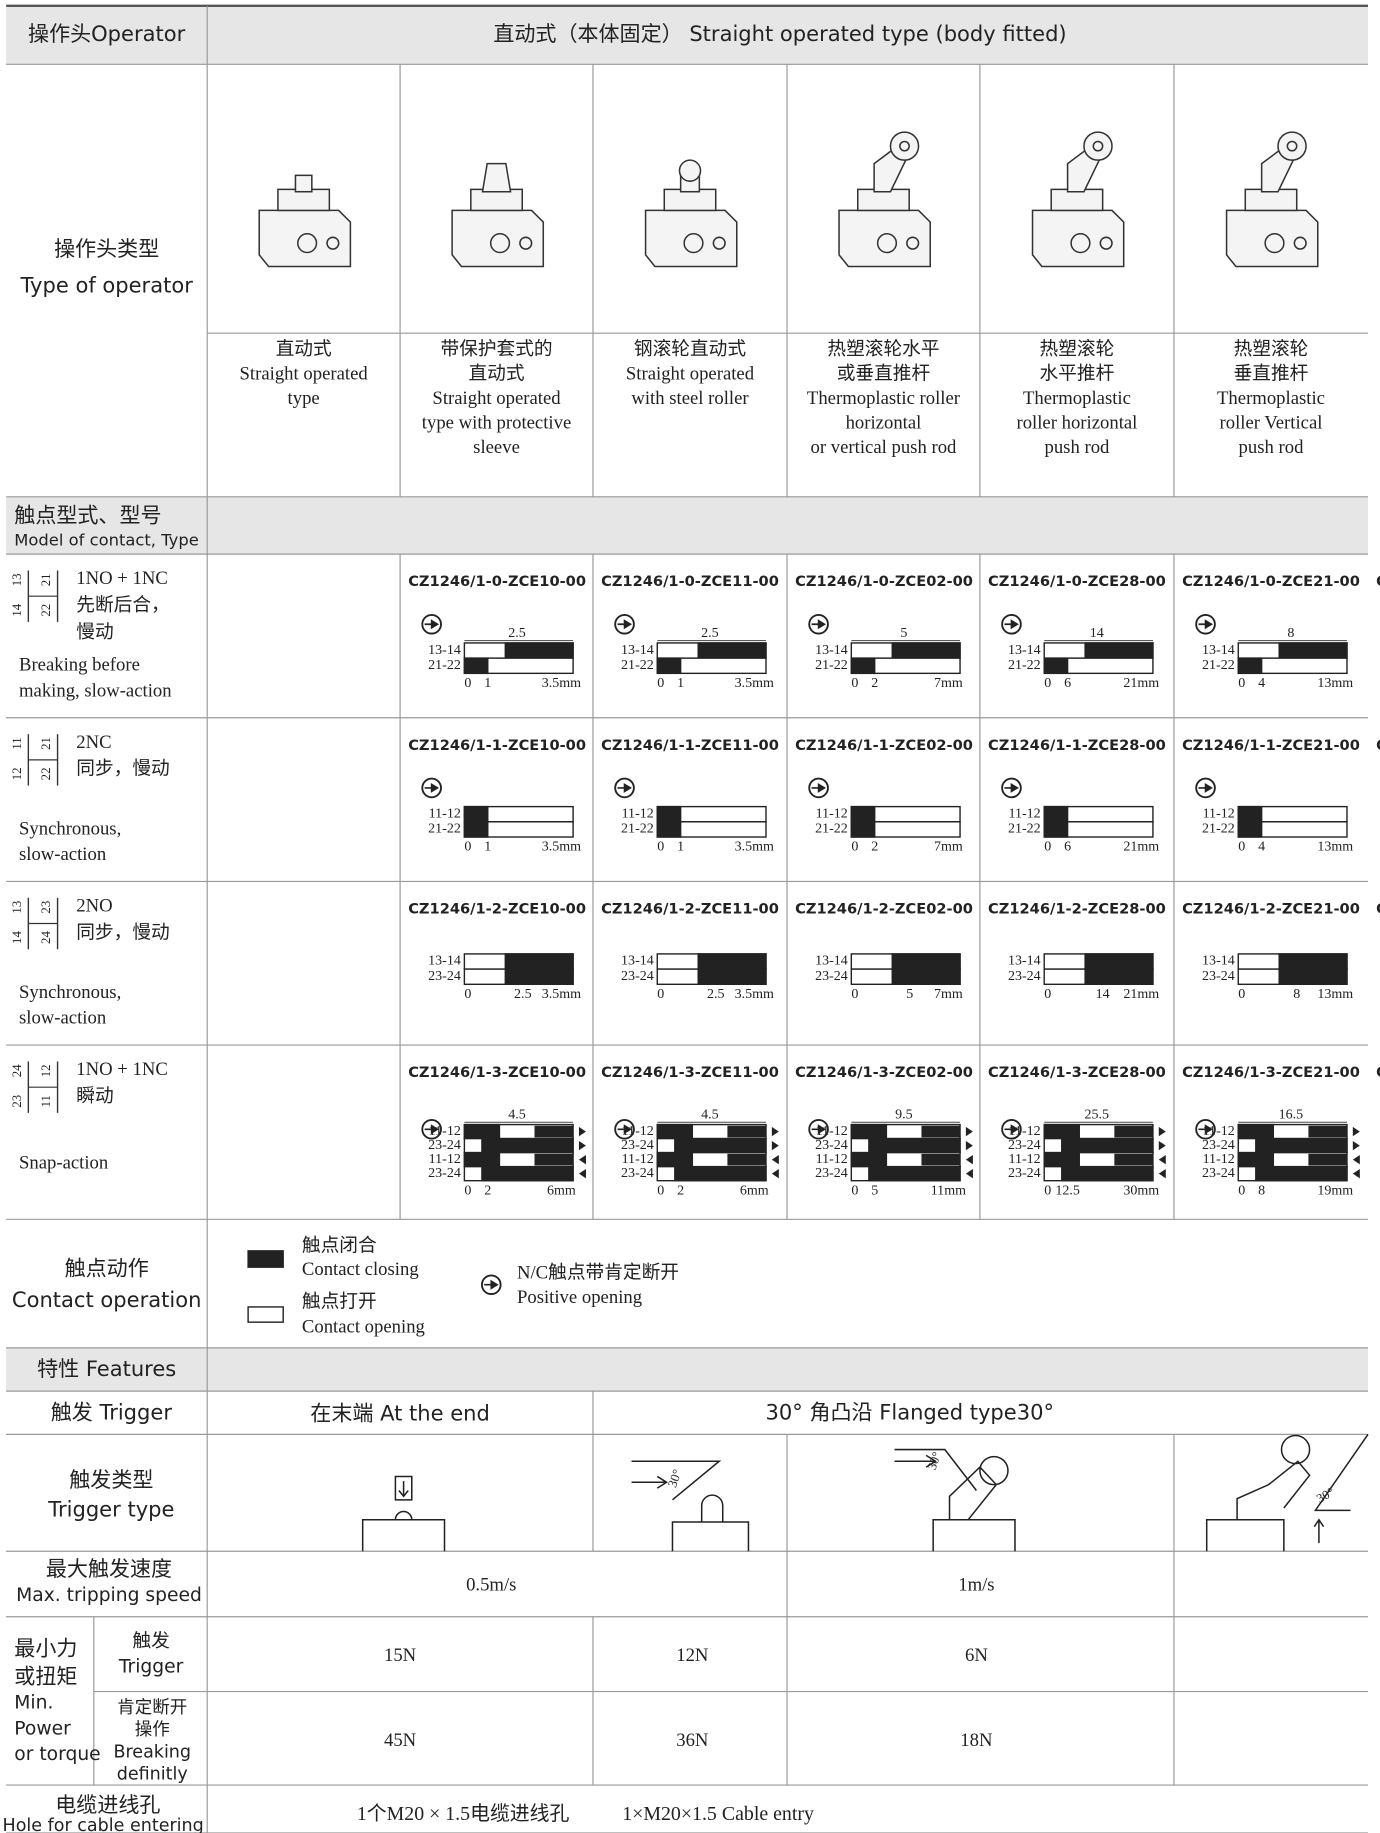 This screenshot has width=1380, height=1833. What do you see at coordinates (976, 1585) in the screenshot?
I see `text: 1m/s` at bounding box center [976, 1585].